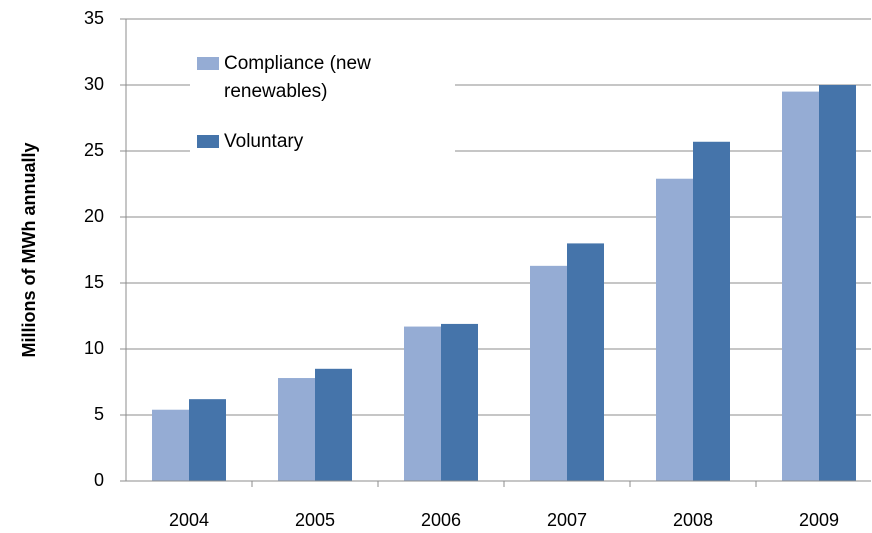  Describe the element at coordinates (441, 520) in the screenshot. I see `x-tick-label: 2006` at that location.